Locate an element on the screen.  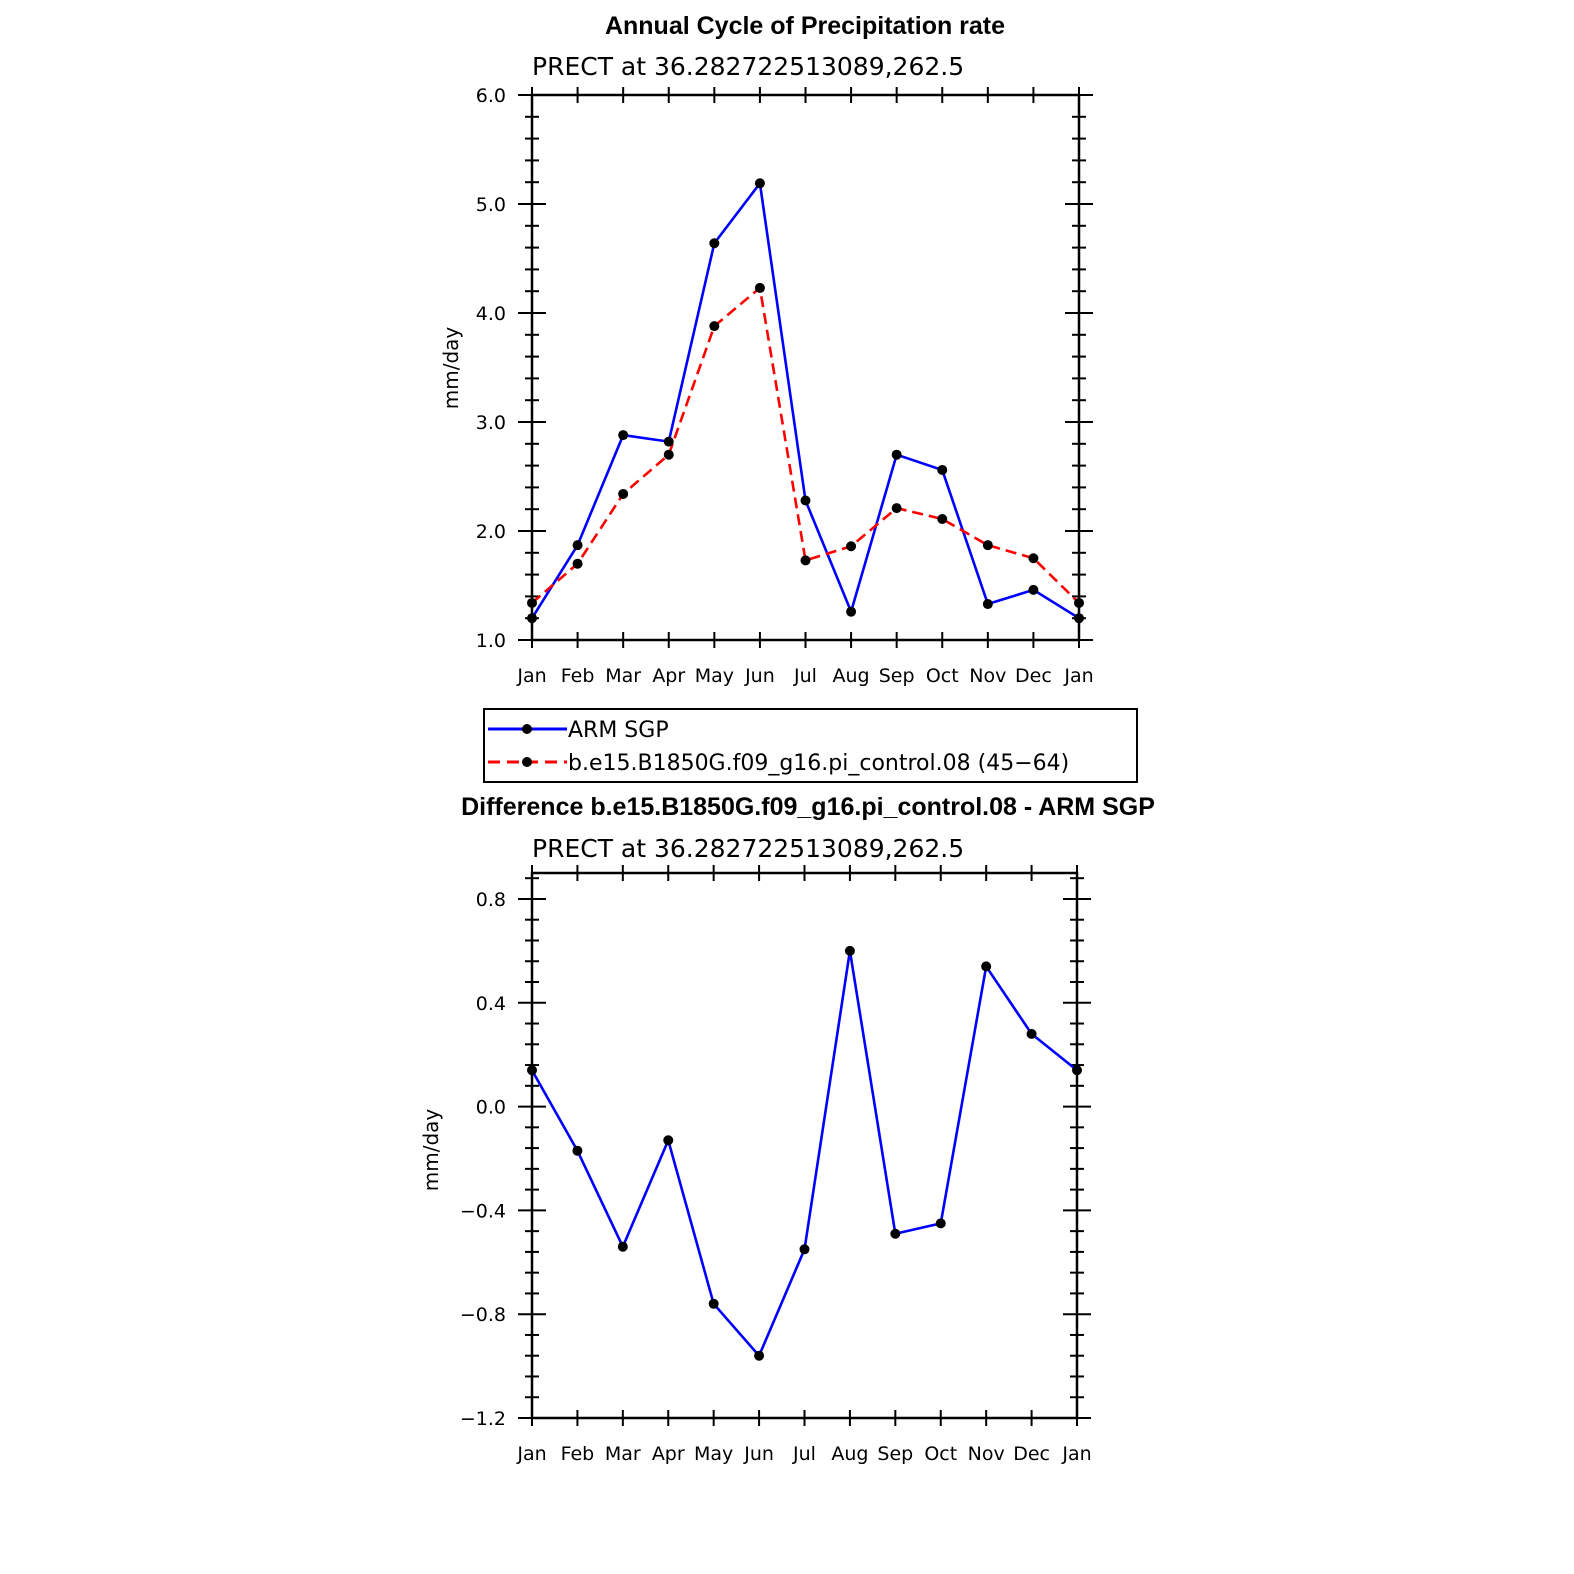
chart2-x-tick-label: Nov is located at coordinates (986, 1454).